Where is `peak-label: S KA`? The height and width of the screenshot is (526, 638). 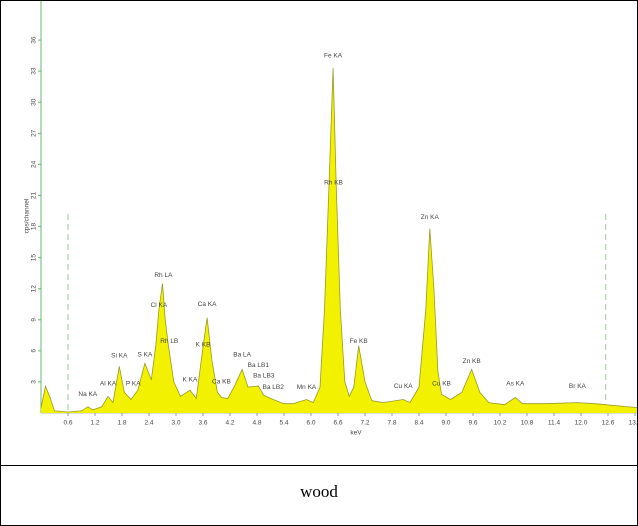
peak-label: S KA is located at coordinates (145, 355).